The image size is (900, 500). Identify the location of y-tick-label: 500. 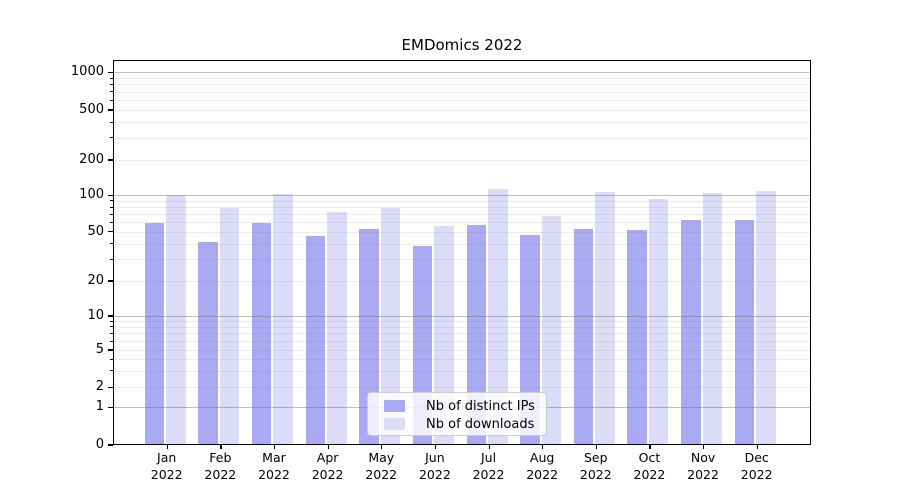
(91, 109).